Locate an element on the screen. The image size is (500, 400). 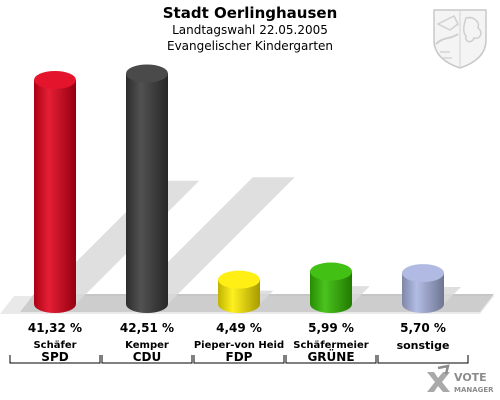
value-label-grüne: 5,99 % is located at coordinates (331, 328).